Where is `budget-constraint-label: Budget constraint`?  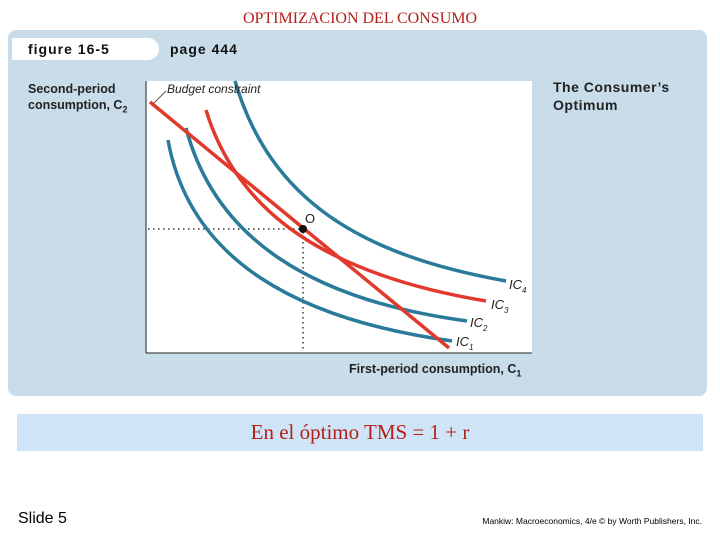 budget-constraint-label: Budget constraint is located at coordinates (214, 89).